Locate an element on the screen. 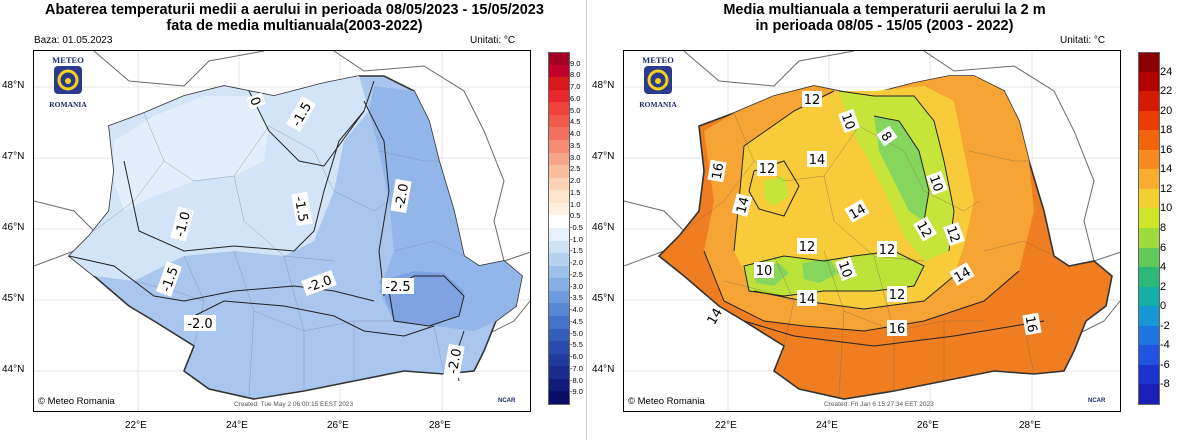 Image resolution: width=1179 pixels, height=440 pixels. colorbar-label: 0.5 is located at coordinates (575, 216).